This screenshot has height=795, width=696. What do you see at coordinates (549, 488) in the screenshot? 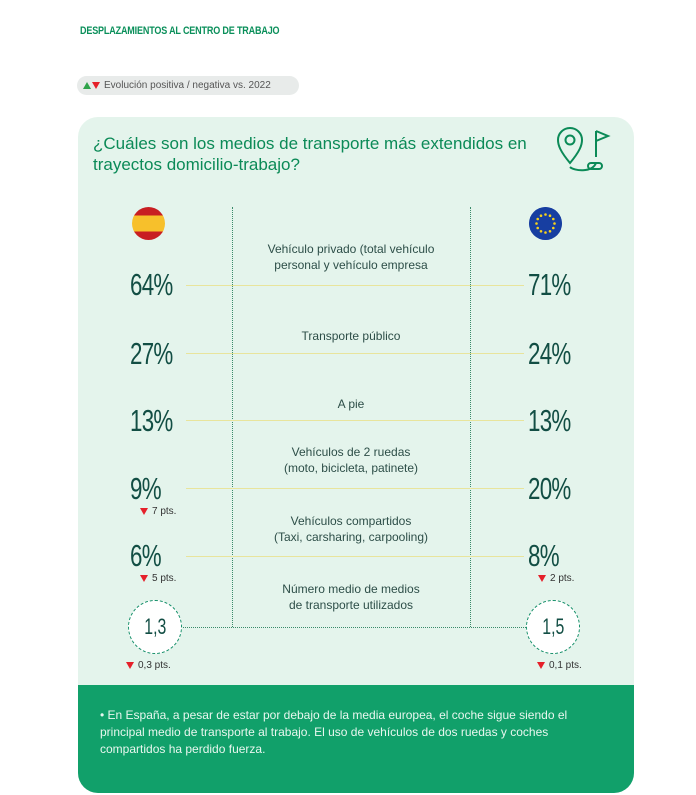
I see `eu-value: 20%` at bounding box center [549, 488].